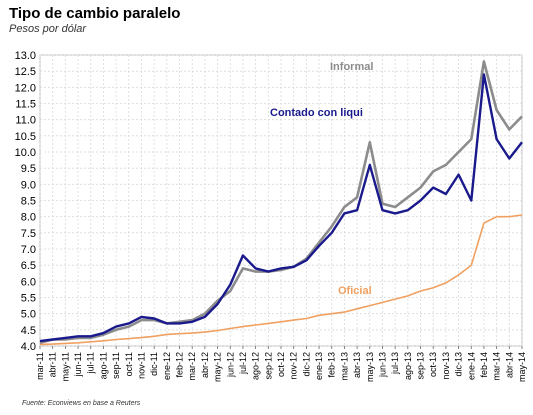  Describe the element at coordinates (344, 366) in the screenshot. I see `x-tick-label-24: mar-13` at that location.